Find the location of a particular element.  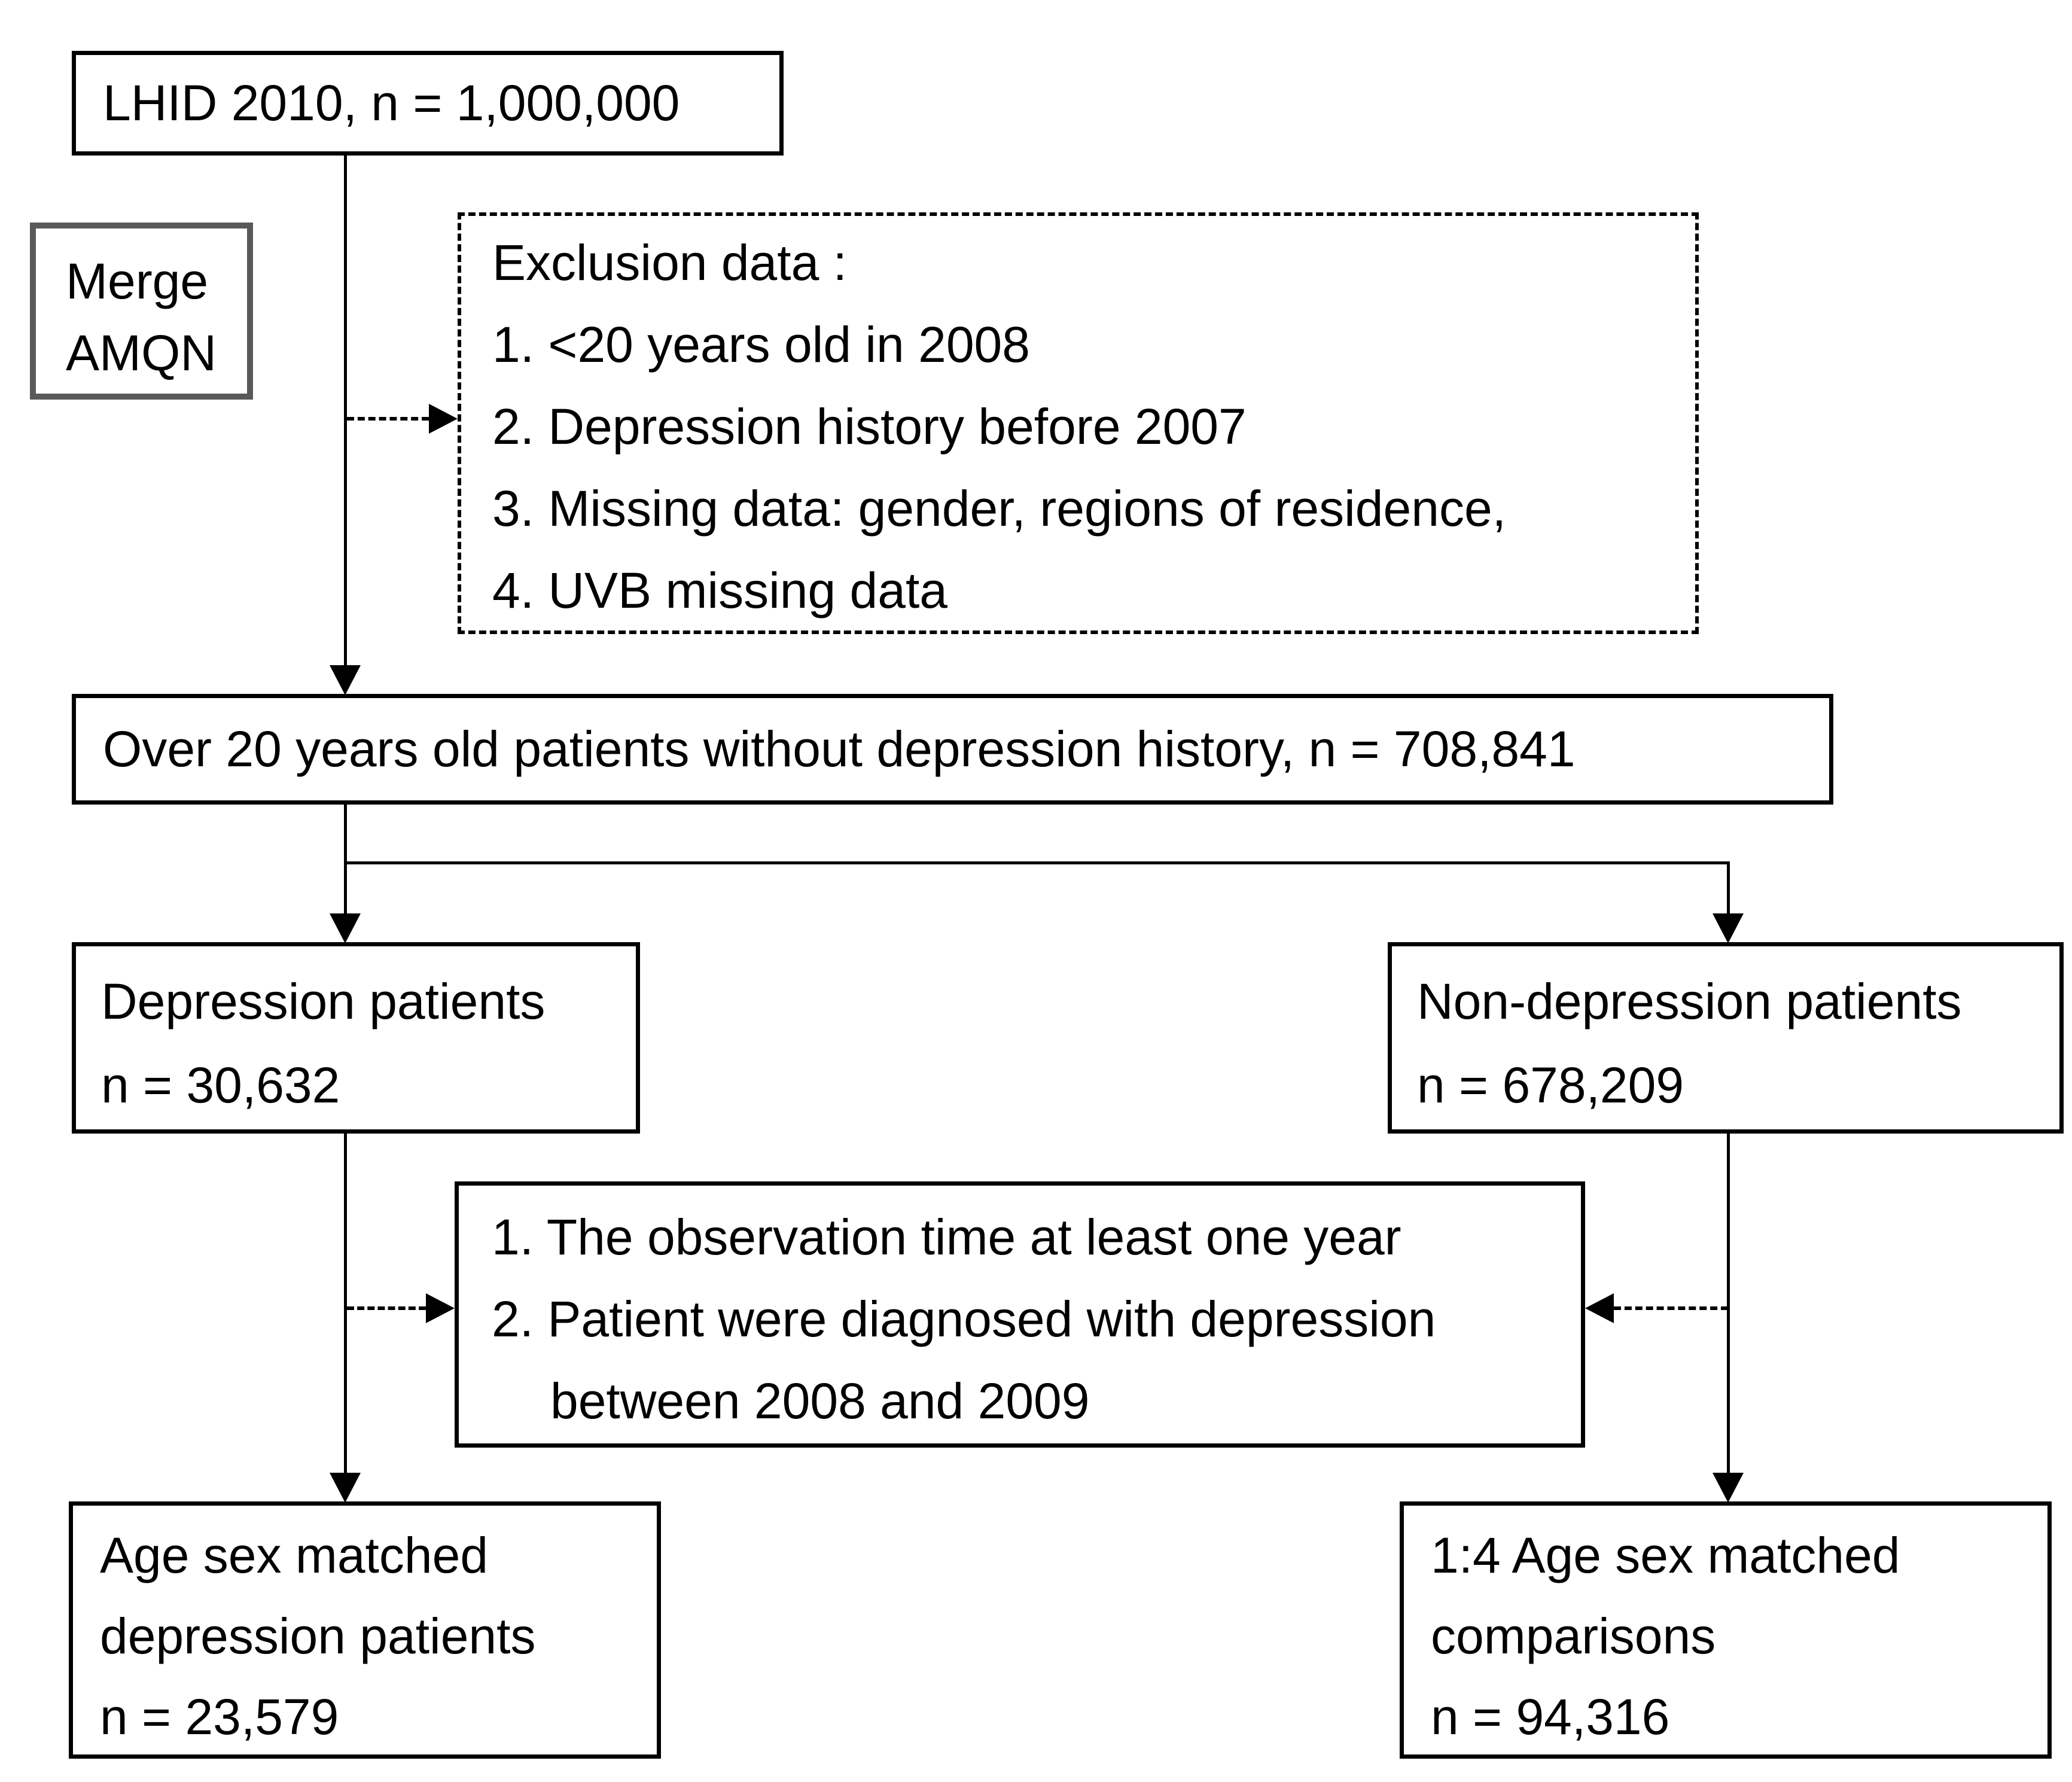

node-non-depression-patients-box: Non-depression patients n = 678,209 is located at coordinates (1726, 1038).